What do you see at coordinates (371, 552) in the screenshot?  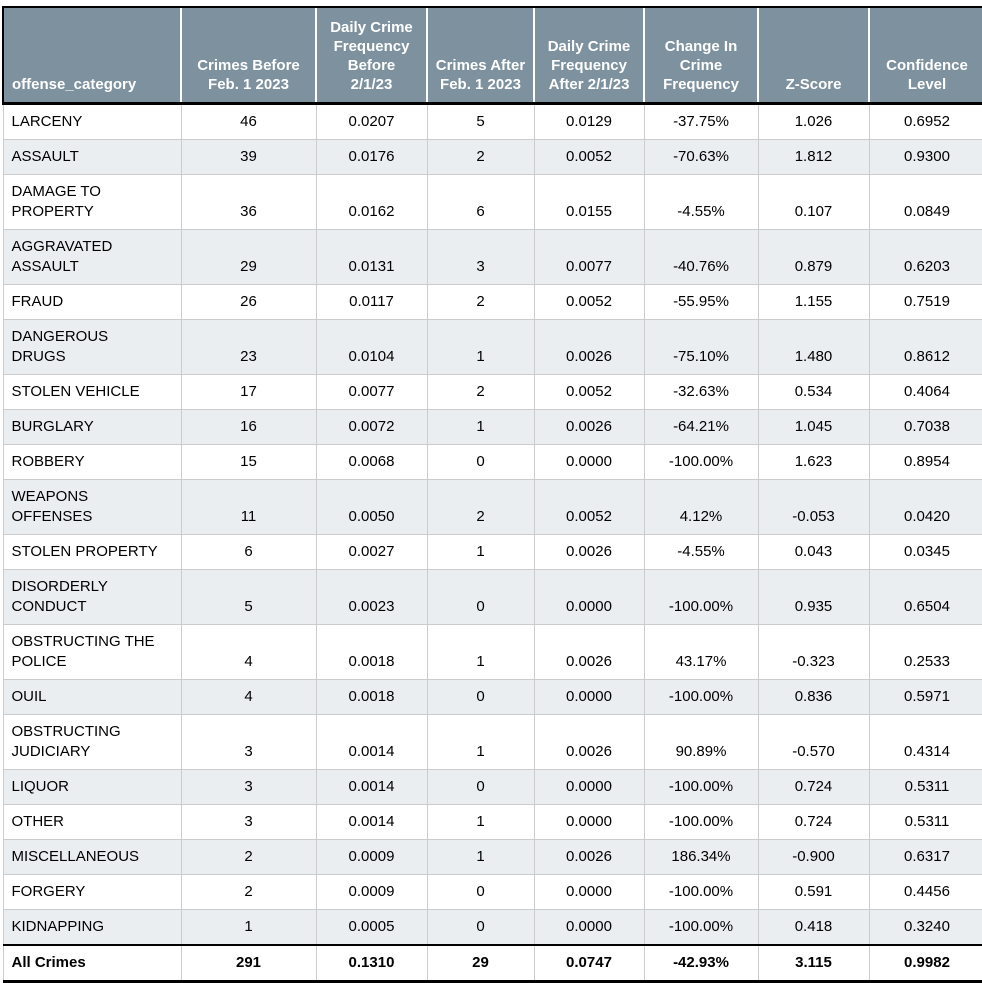 I see `value-cell: 0.0027` at bounding box center [371, 552].